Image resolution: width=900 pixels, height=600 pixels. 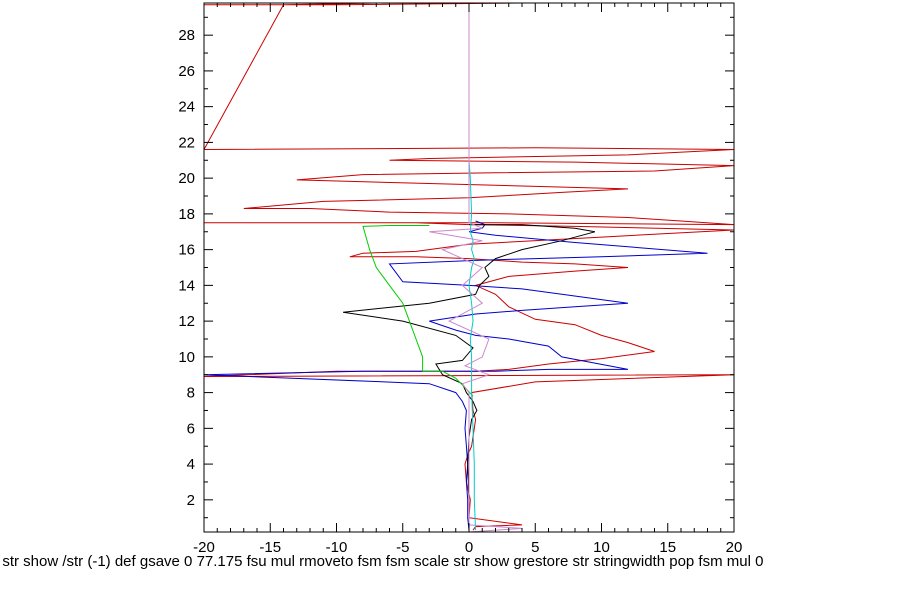 What do you see at coordinates (191, 464) in the screenshot?
I see `y-tick-label: 4` at bounding box center [191, 464].